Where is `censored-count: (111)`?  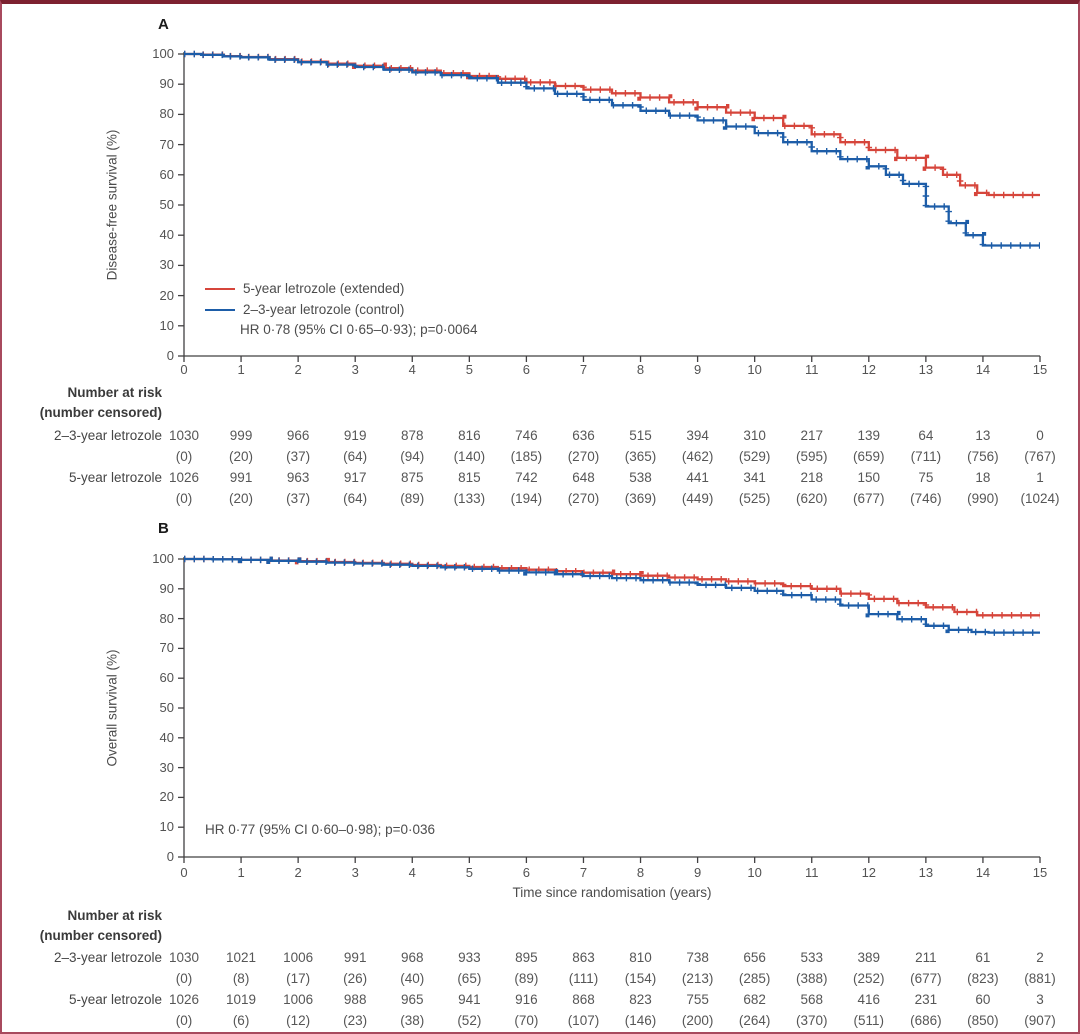
censored-count: (111) is located at coordinates (583, 978).